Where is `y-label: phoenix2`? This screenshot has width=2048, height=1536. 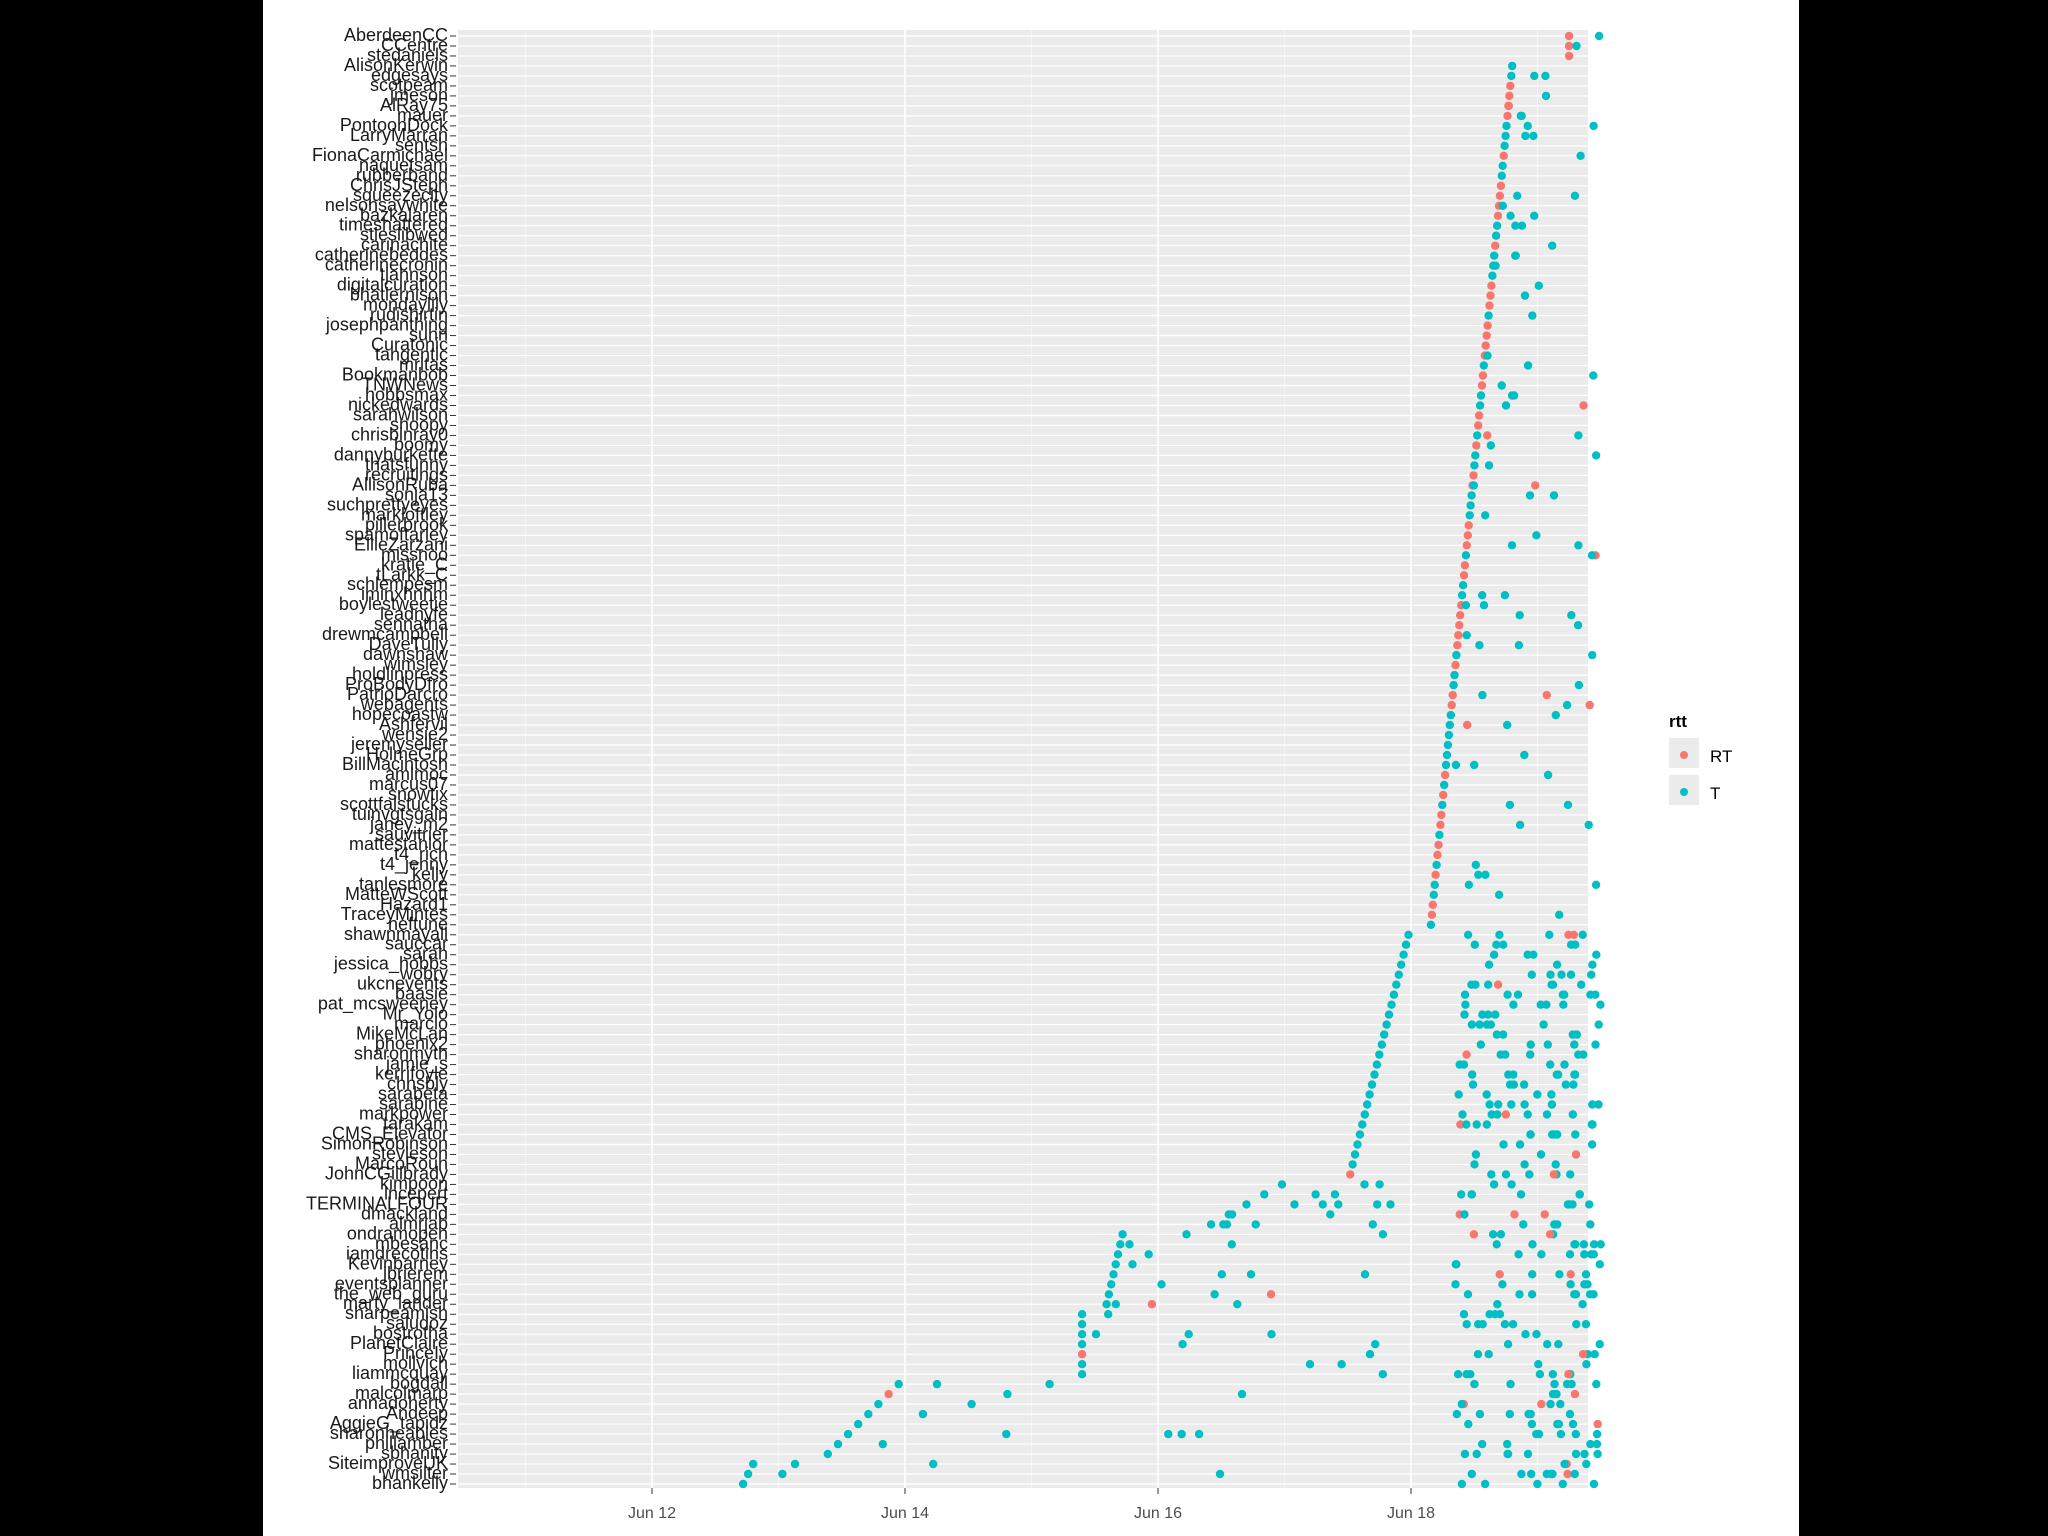 y-label: phoenix2 is located at coordinates (411, 1044).